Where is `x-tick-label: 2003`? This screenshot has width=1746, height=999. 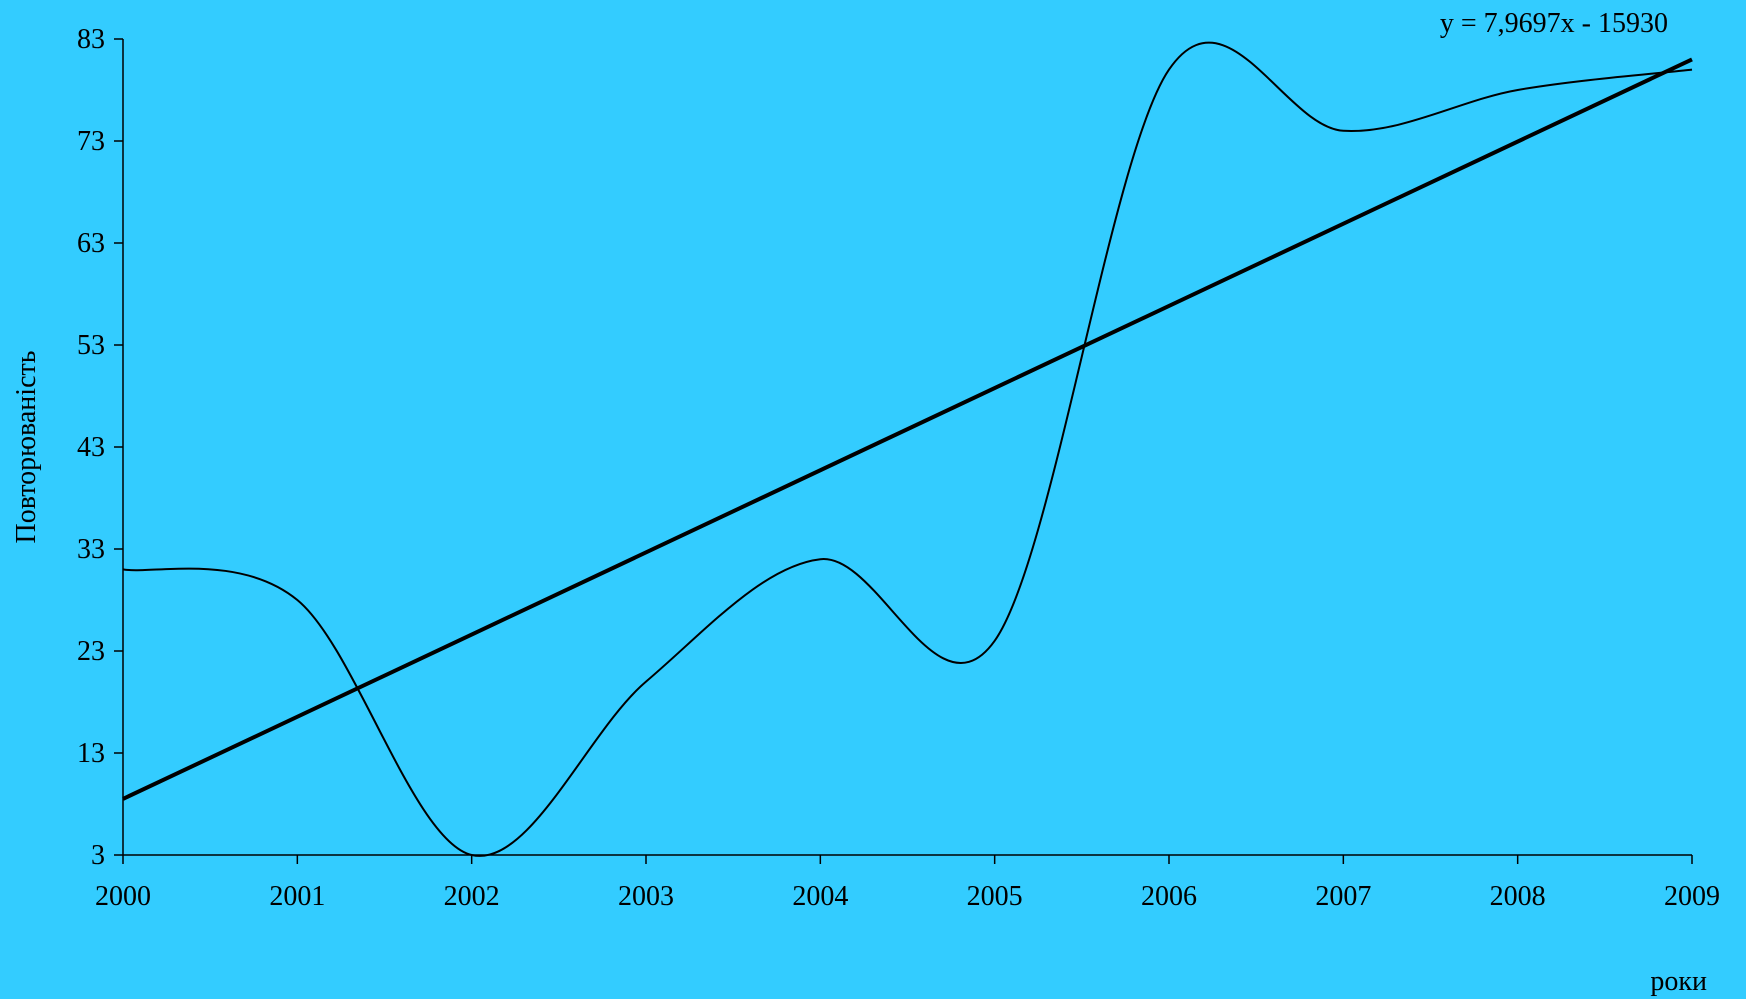
x-tick-label: 2003 is located at coordinates (646, 896).